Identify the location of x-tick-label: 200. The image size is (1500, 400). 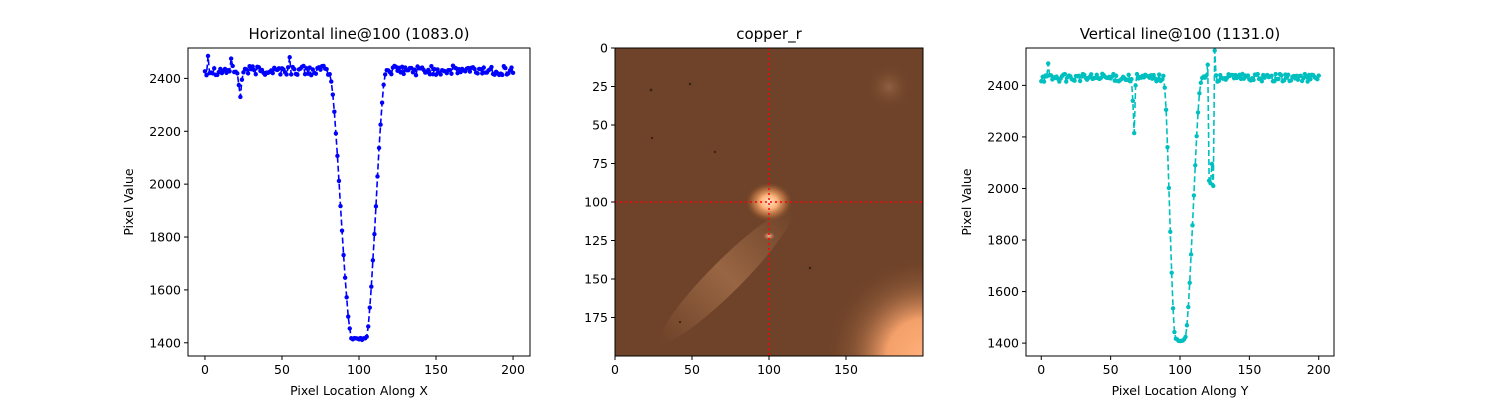
(513, 369).